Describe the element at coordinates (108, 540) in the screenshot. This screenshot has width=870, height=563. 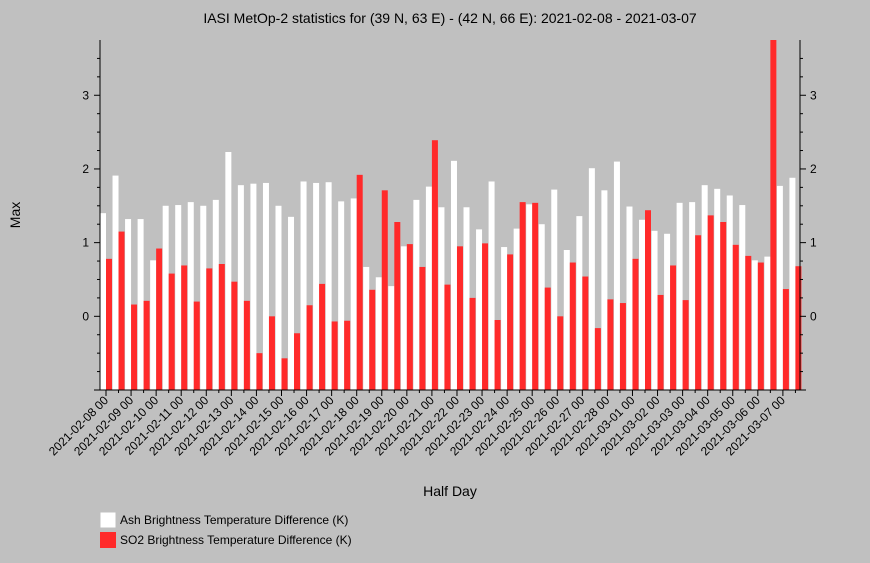
I see `legend-swatch-so2` at that location.